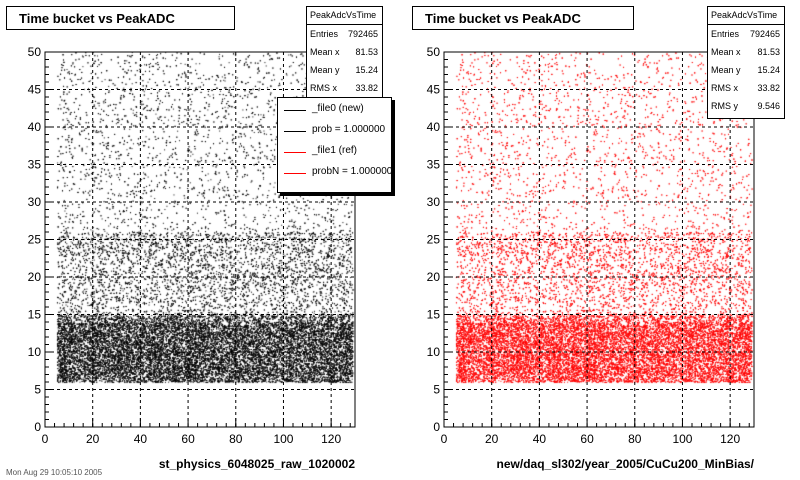 This screenshot has width=800, height=480. Describe the element at coordinates (334, 131) in the screenshot. I see `legend-entry-prob: prob = 1.000000` at that location.